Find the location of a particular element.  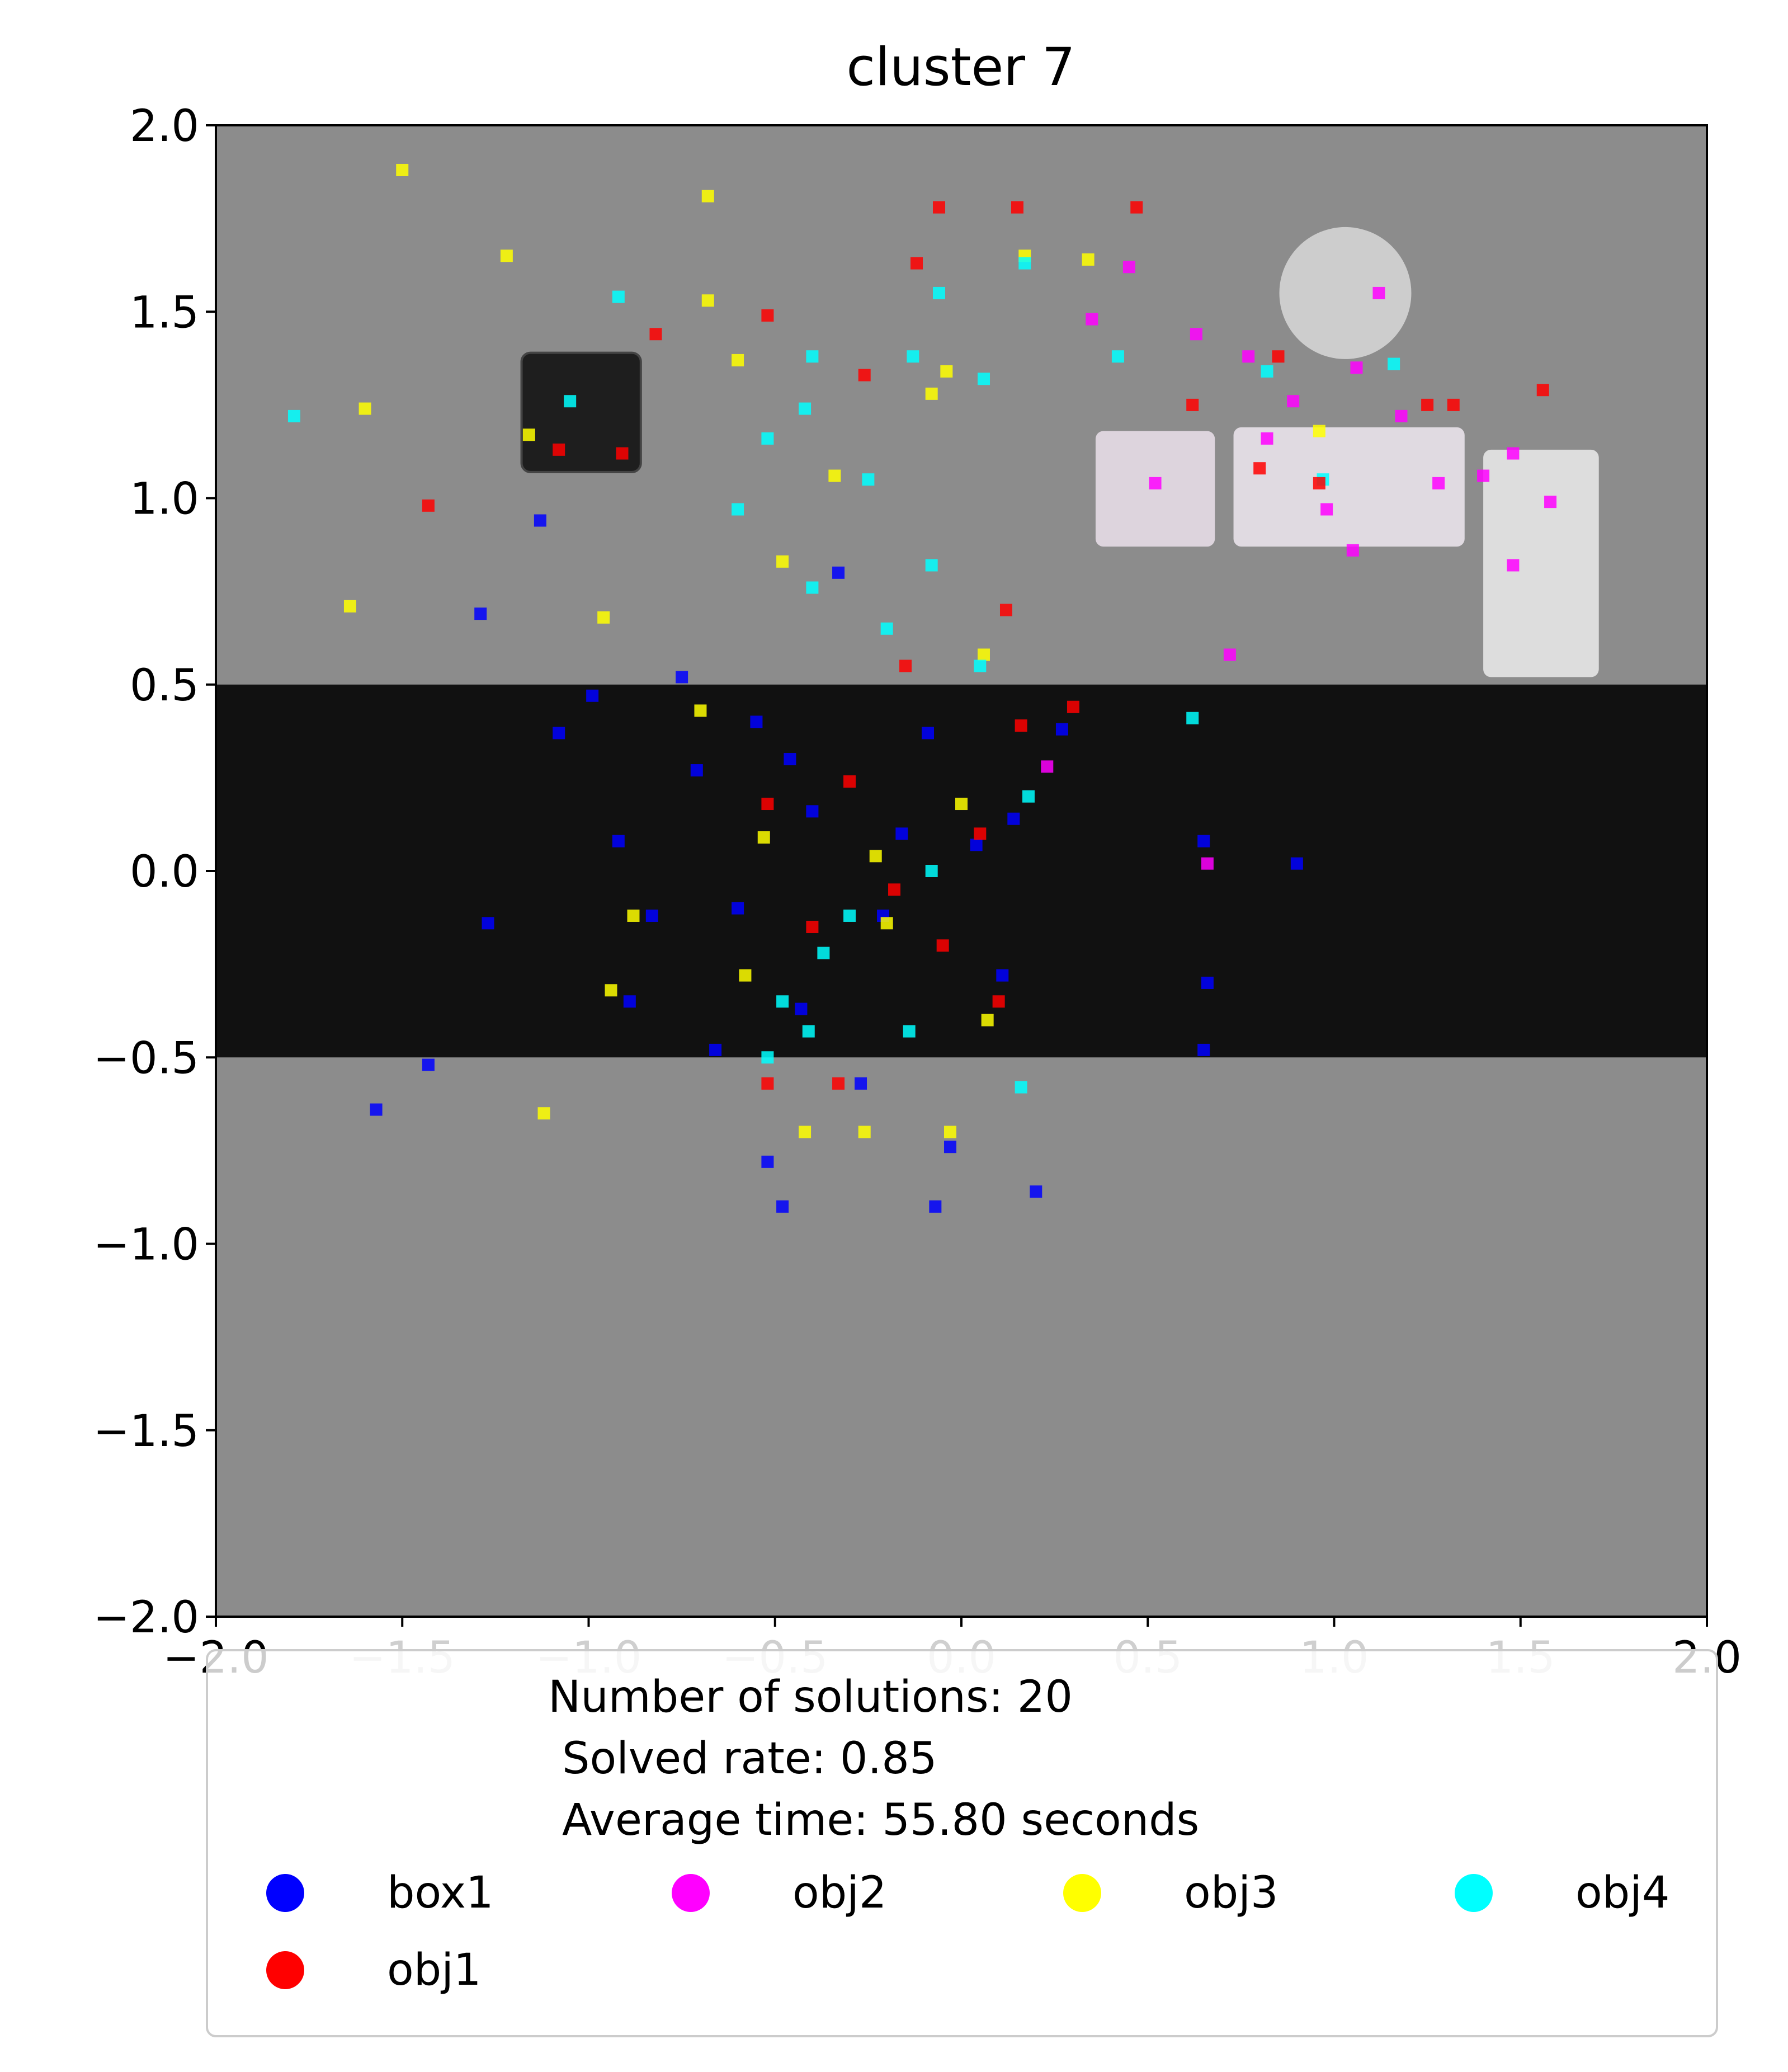

y-tick-label: −2.0 is located at coordinates (146, 1618).